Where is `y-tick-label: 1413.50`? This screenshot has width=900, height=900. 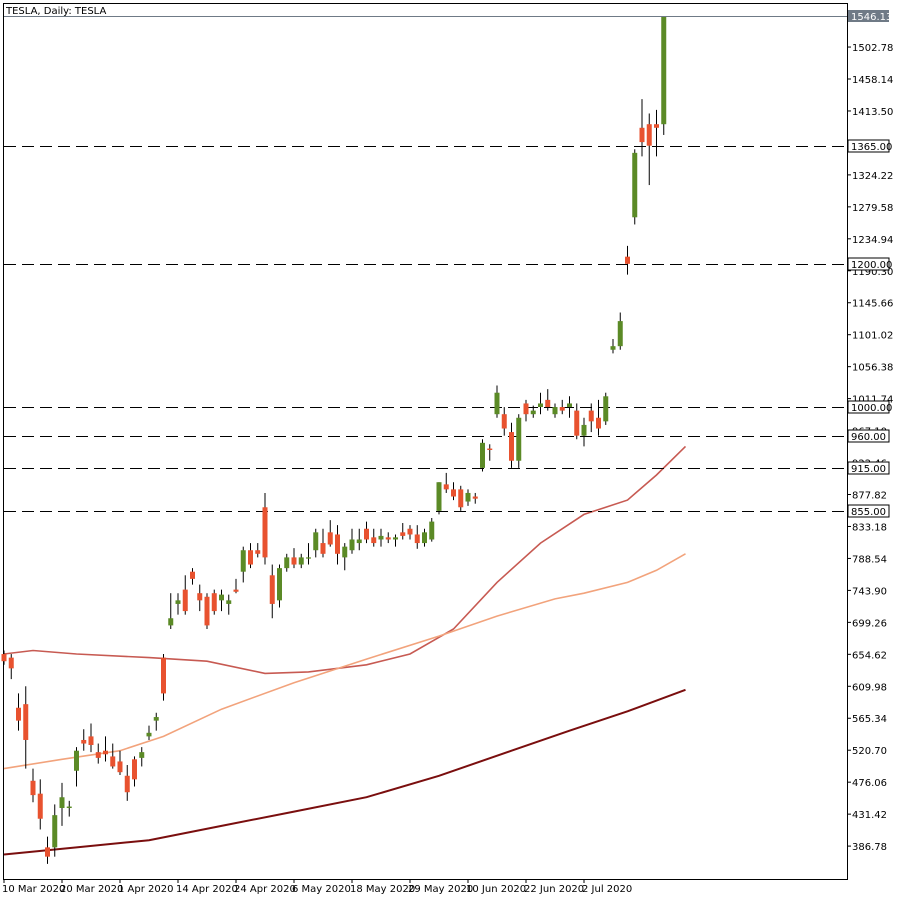 y-tick-label: 1413.50 is located at coordinates (872, 112).